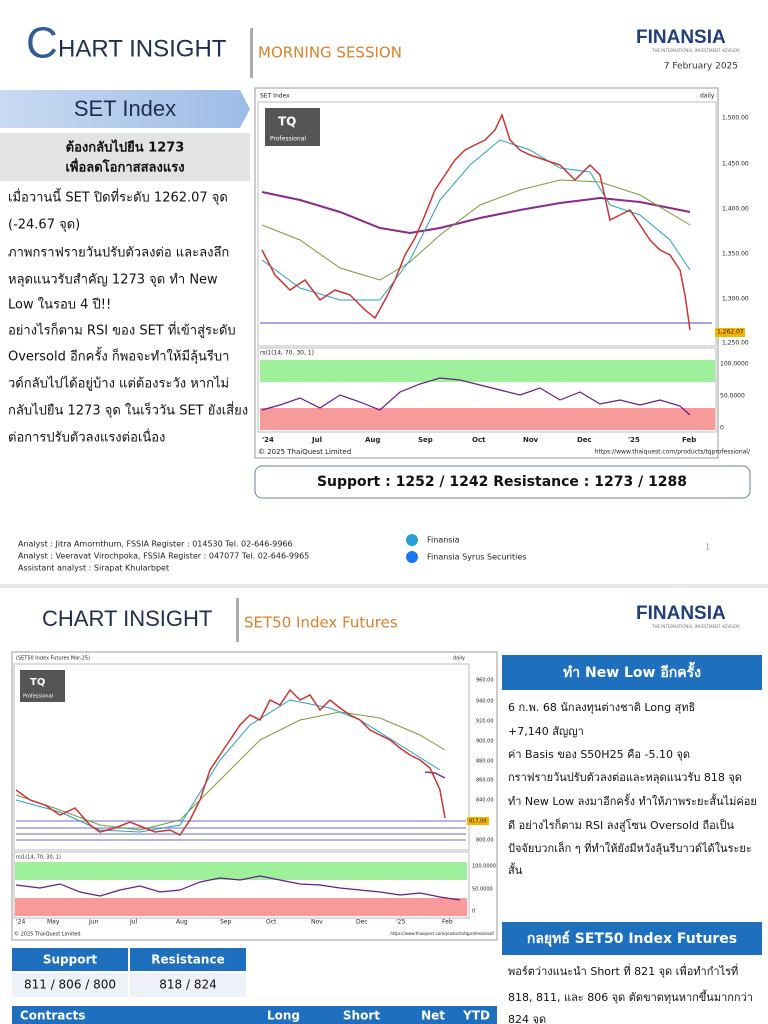 The height and width of the screenshot is (1024, 768). Describe the element at coordinates (241, 871) in the screenshot. I see `overbought-zone` at that location.